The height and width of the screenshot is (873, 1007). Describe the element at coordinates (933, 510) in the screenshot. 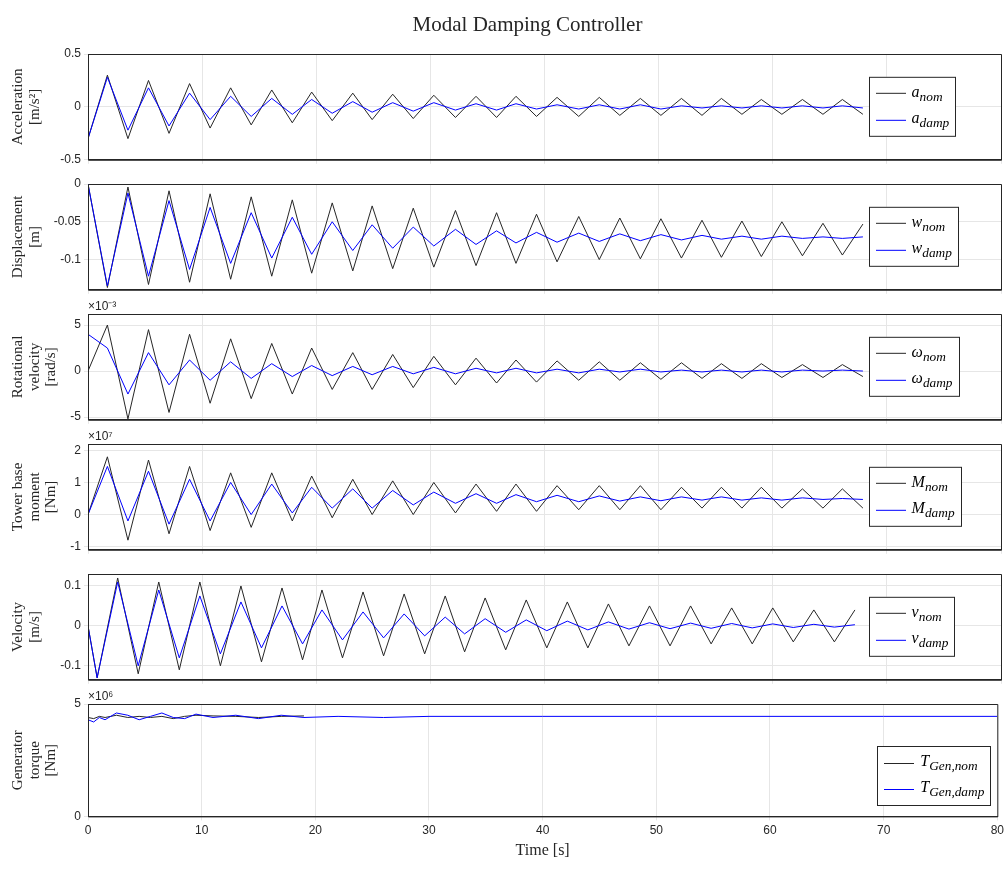

I see `legend-label: M$_{damp}$` at that location.